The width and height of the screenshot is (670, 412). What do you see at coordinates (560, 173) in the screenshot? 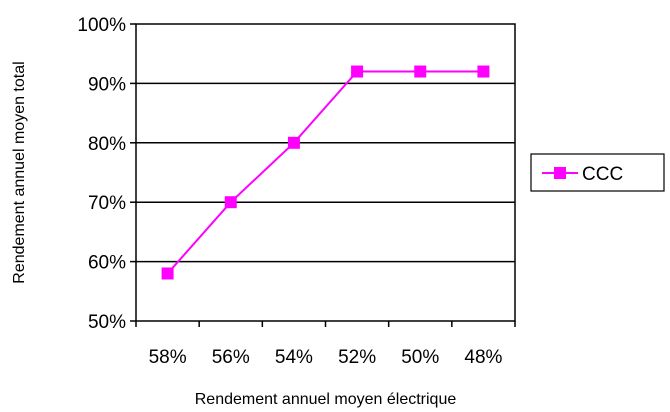
I see `legend-marker-swatch` at bounding box center [560, 173].